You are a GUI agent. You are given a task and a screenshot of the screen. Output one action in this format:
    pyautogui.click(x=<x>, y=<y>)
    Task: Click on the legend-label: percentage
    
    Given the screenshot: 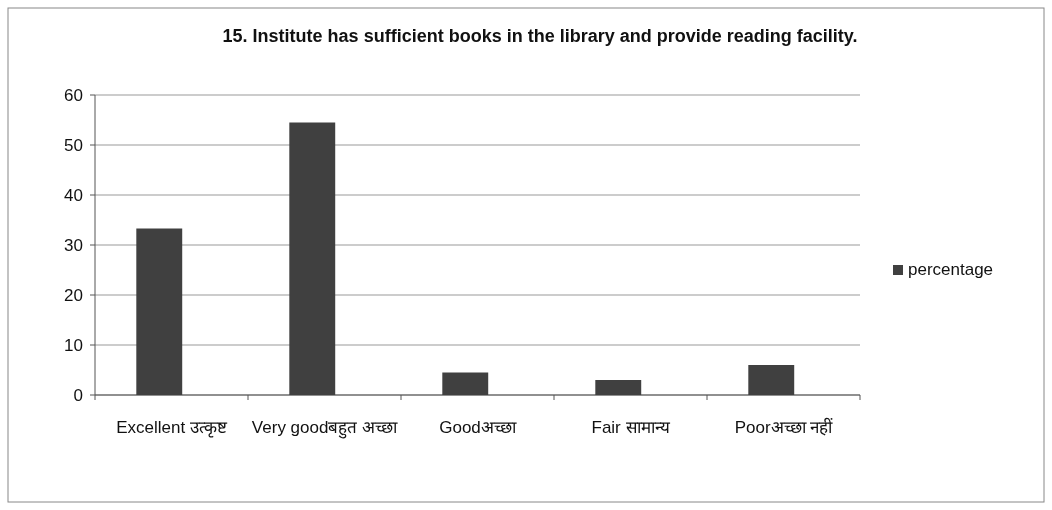 What is the action you would take?
    pyautogui.click(x=951, y=269)
    